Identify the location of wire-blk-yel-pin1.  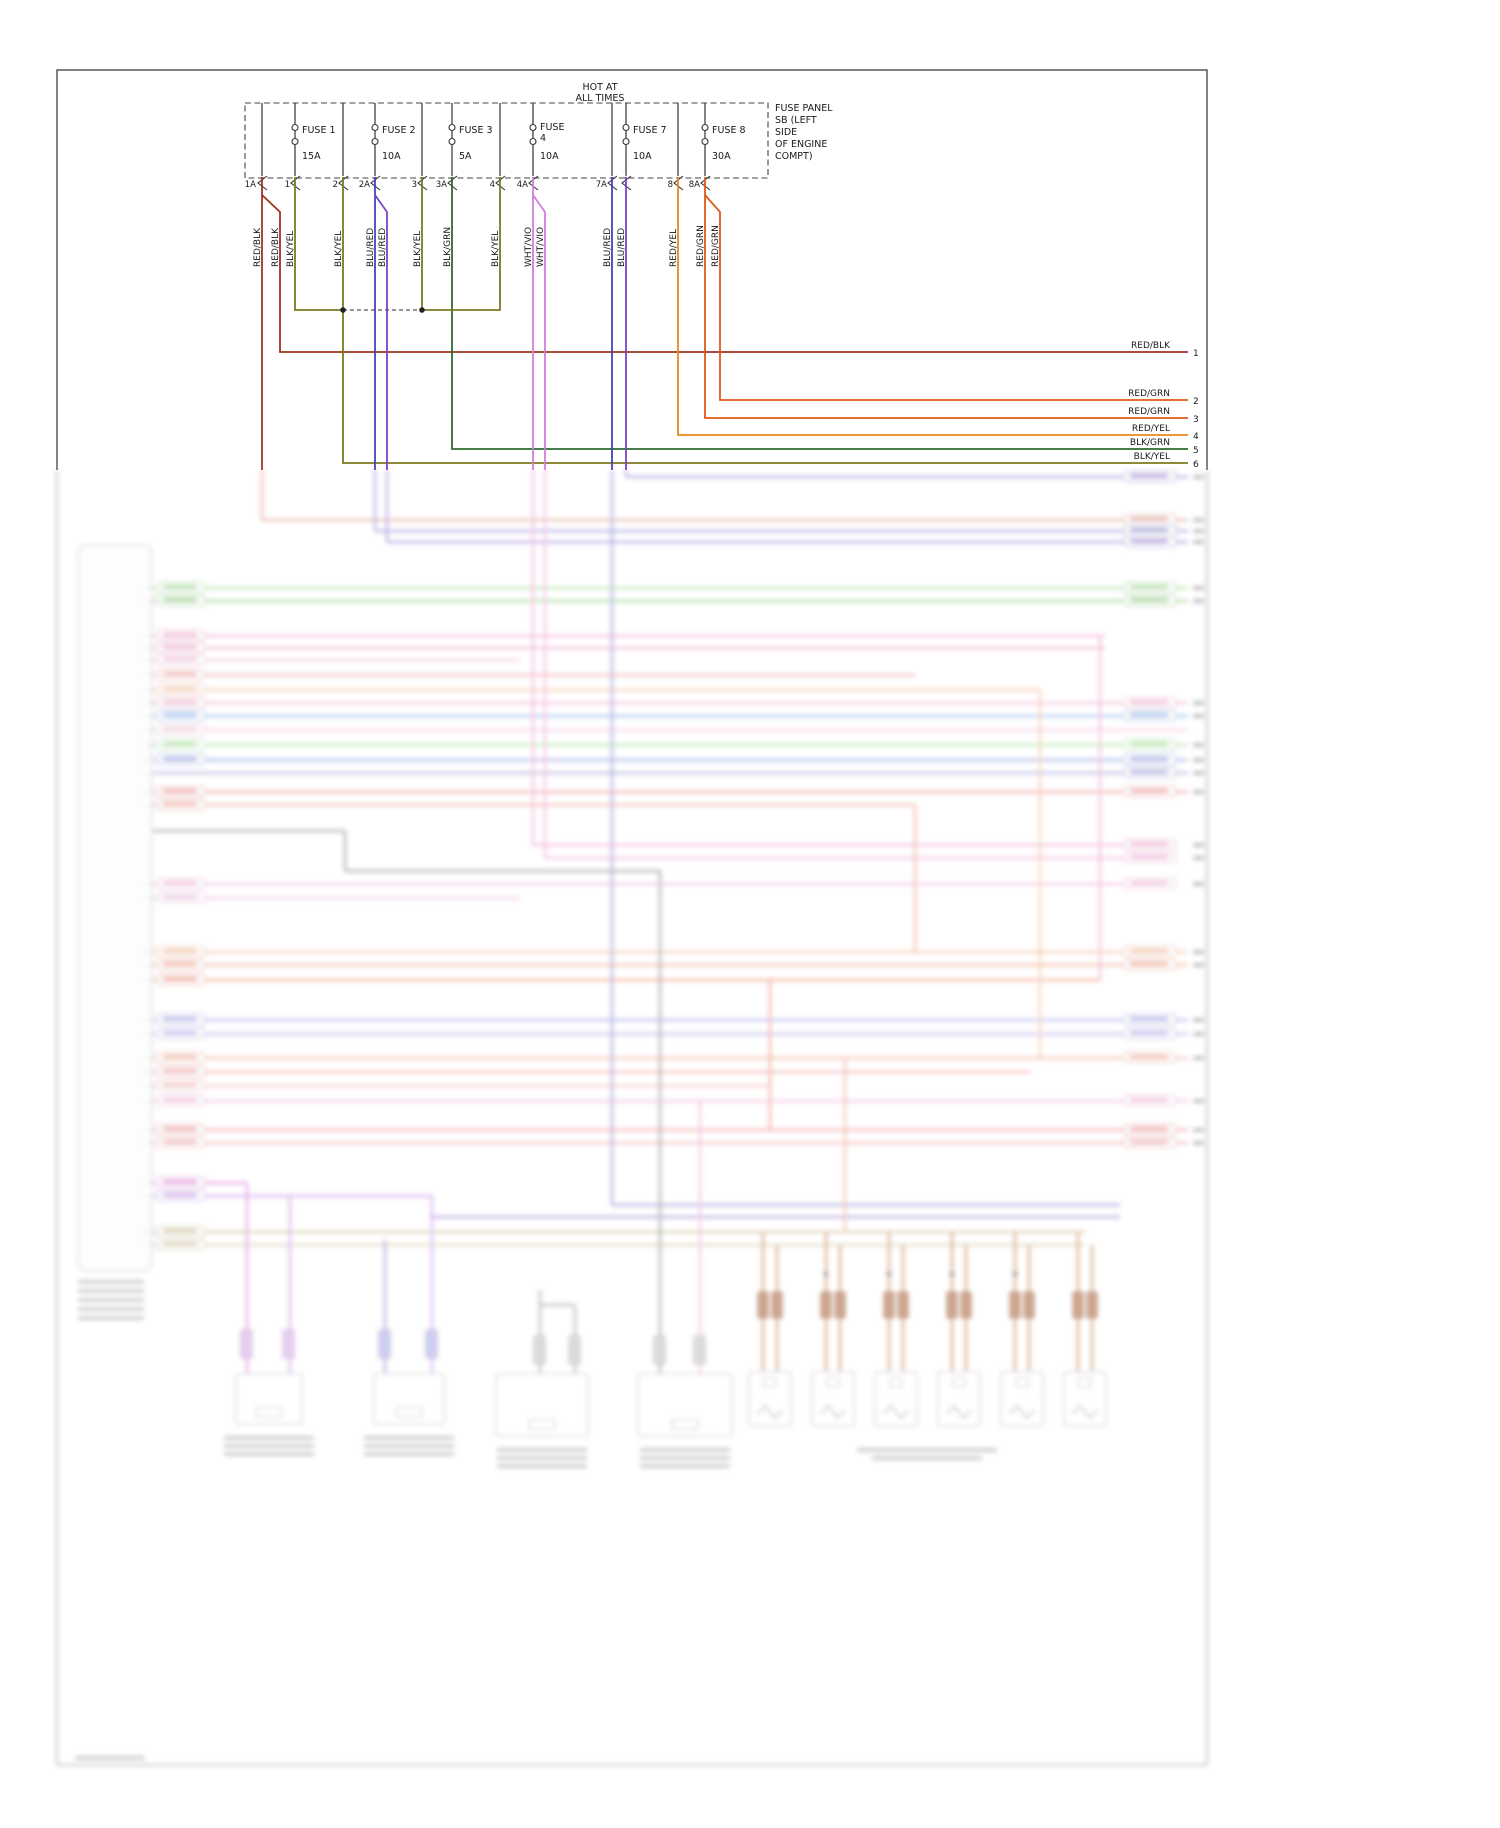
(318, 244).